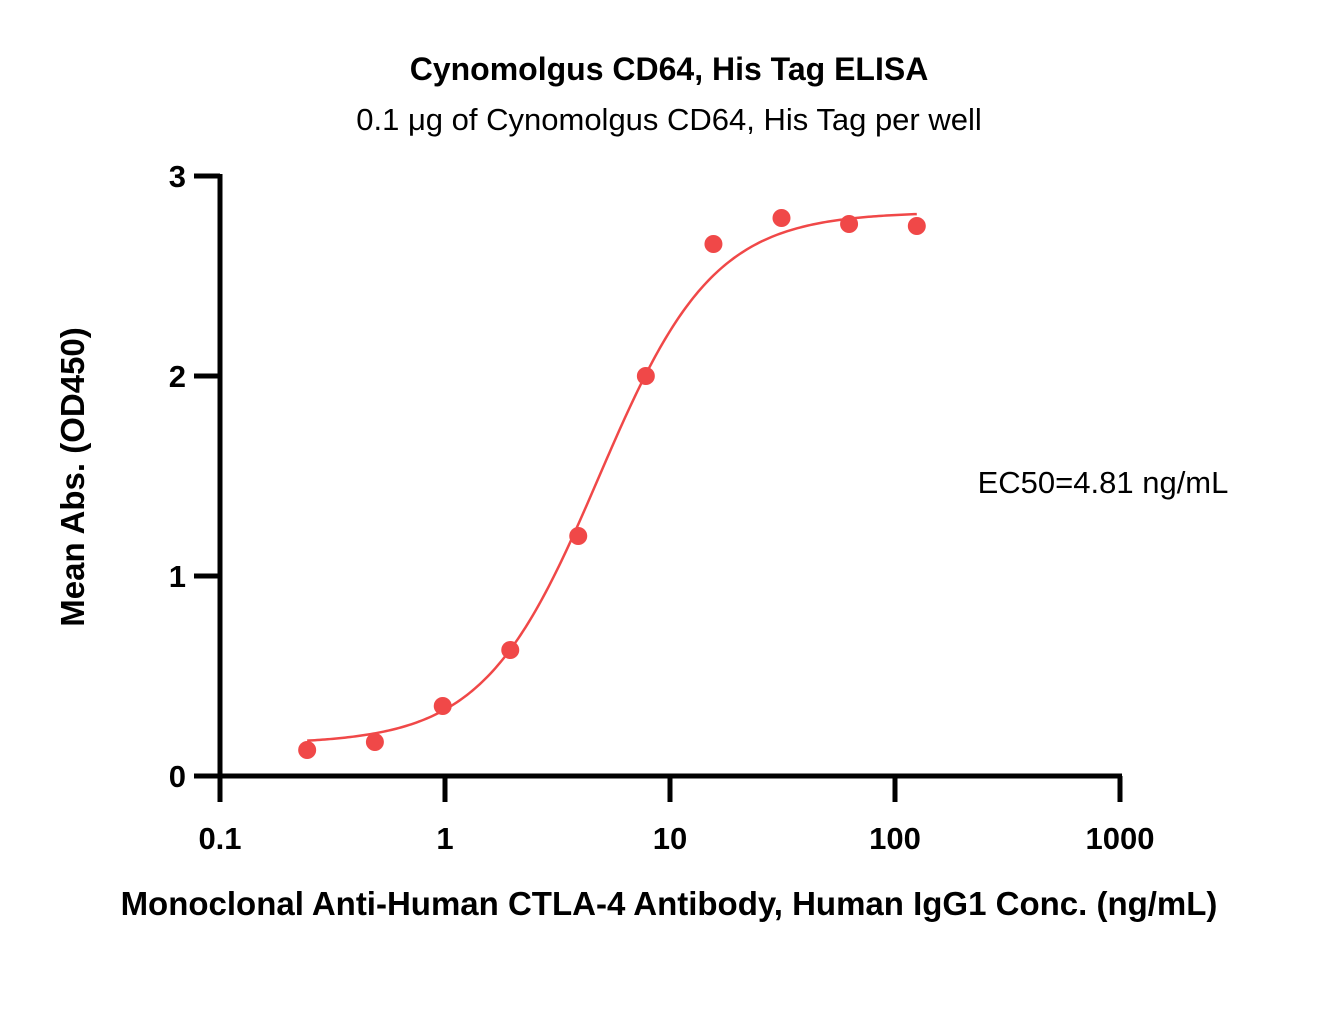 The image size is (1328, 1028). I want to click on x-tick-label: 10, so click(670, 838).